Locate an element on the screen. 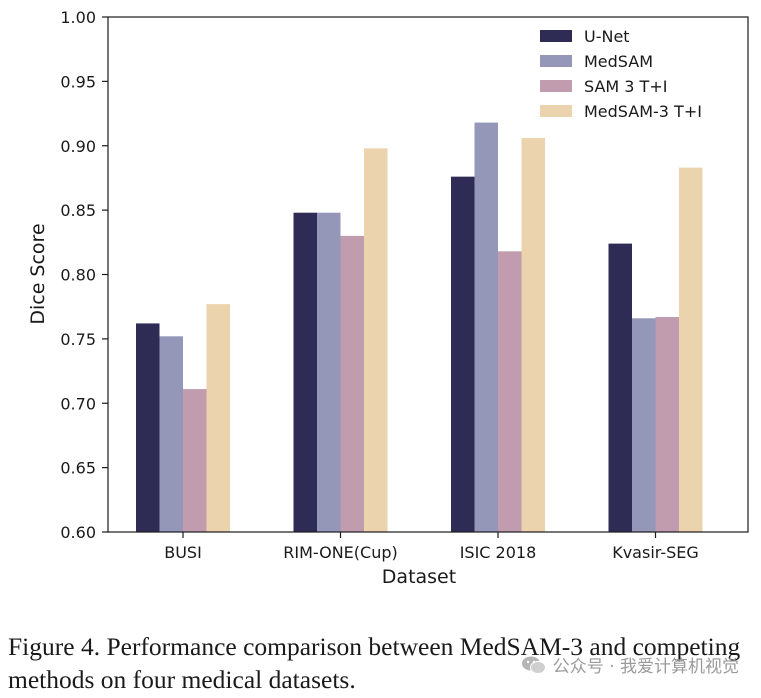 The image size is (761, 698). bar-u-net-isic-2018 is located at coordinates (463, 354).